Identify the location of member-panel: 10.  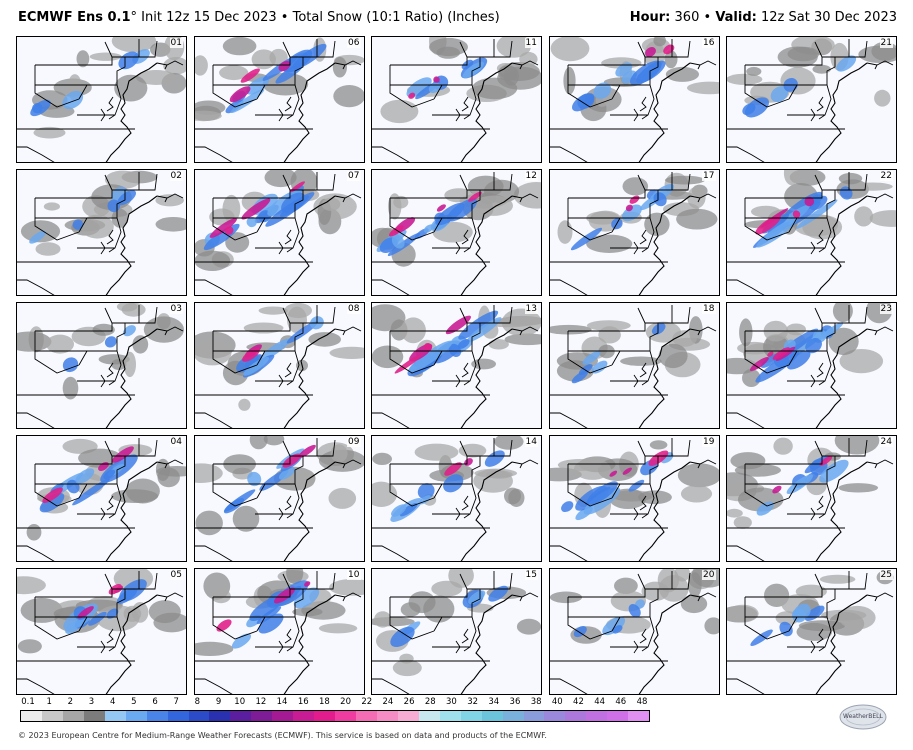
(279, 631).